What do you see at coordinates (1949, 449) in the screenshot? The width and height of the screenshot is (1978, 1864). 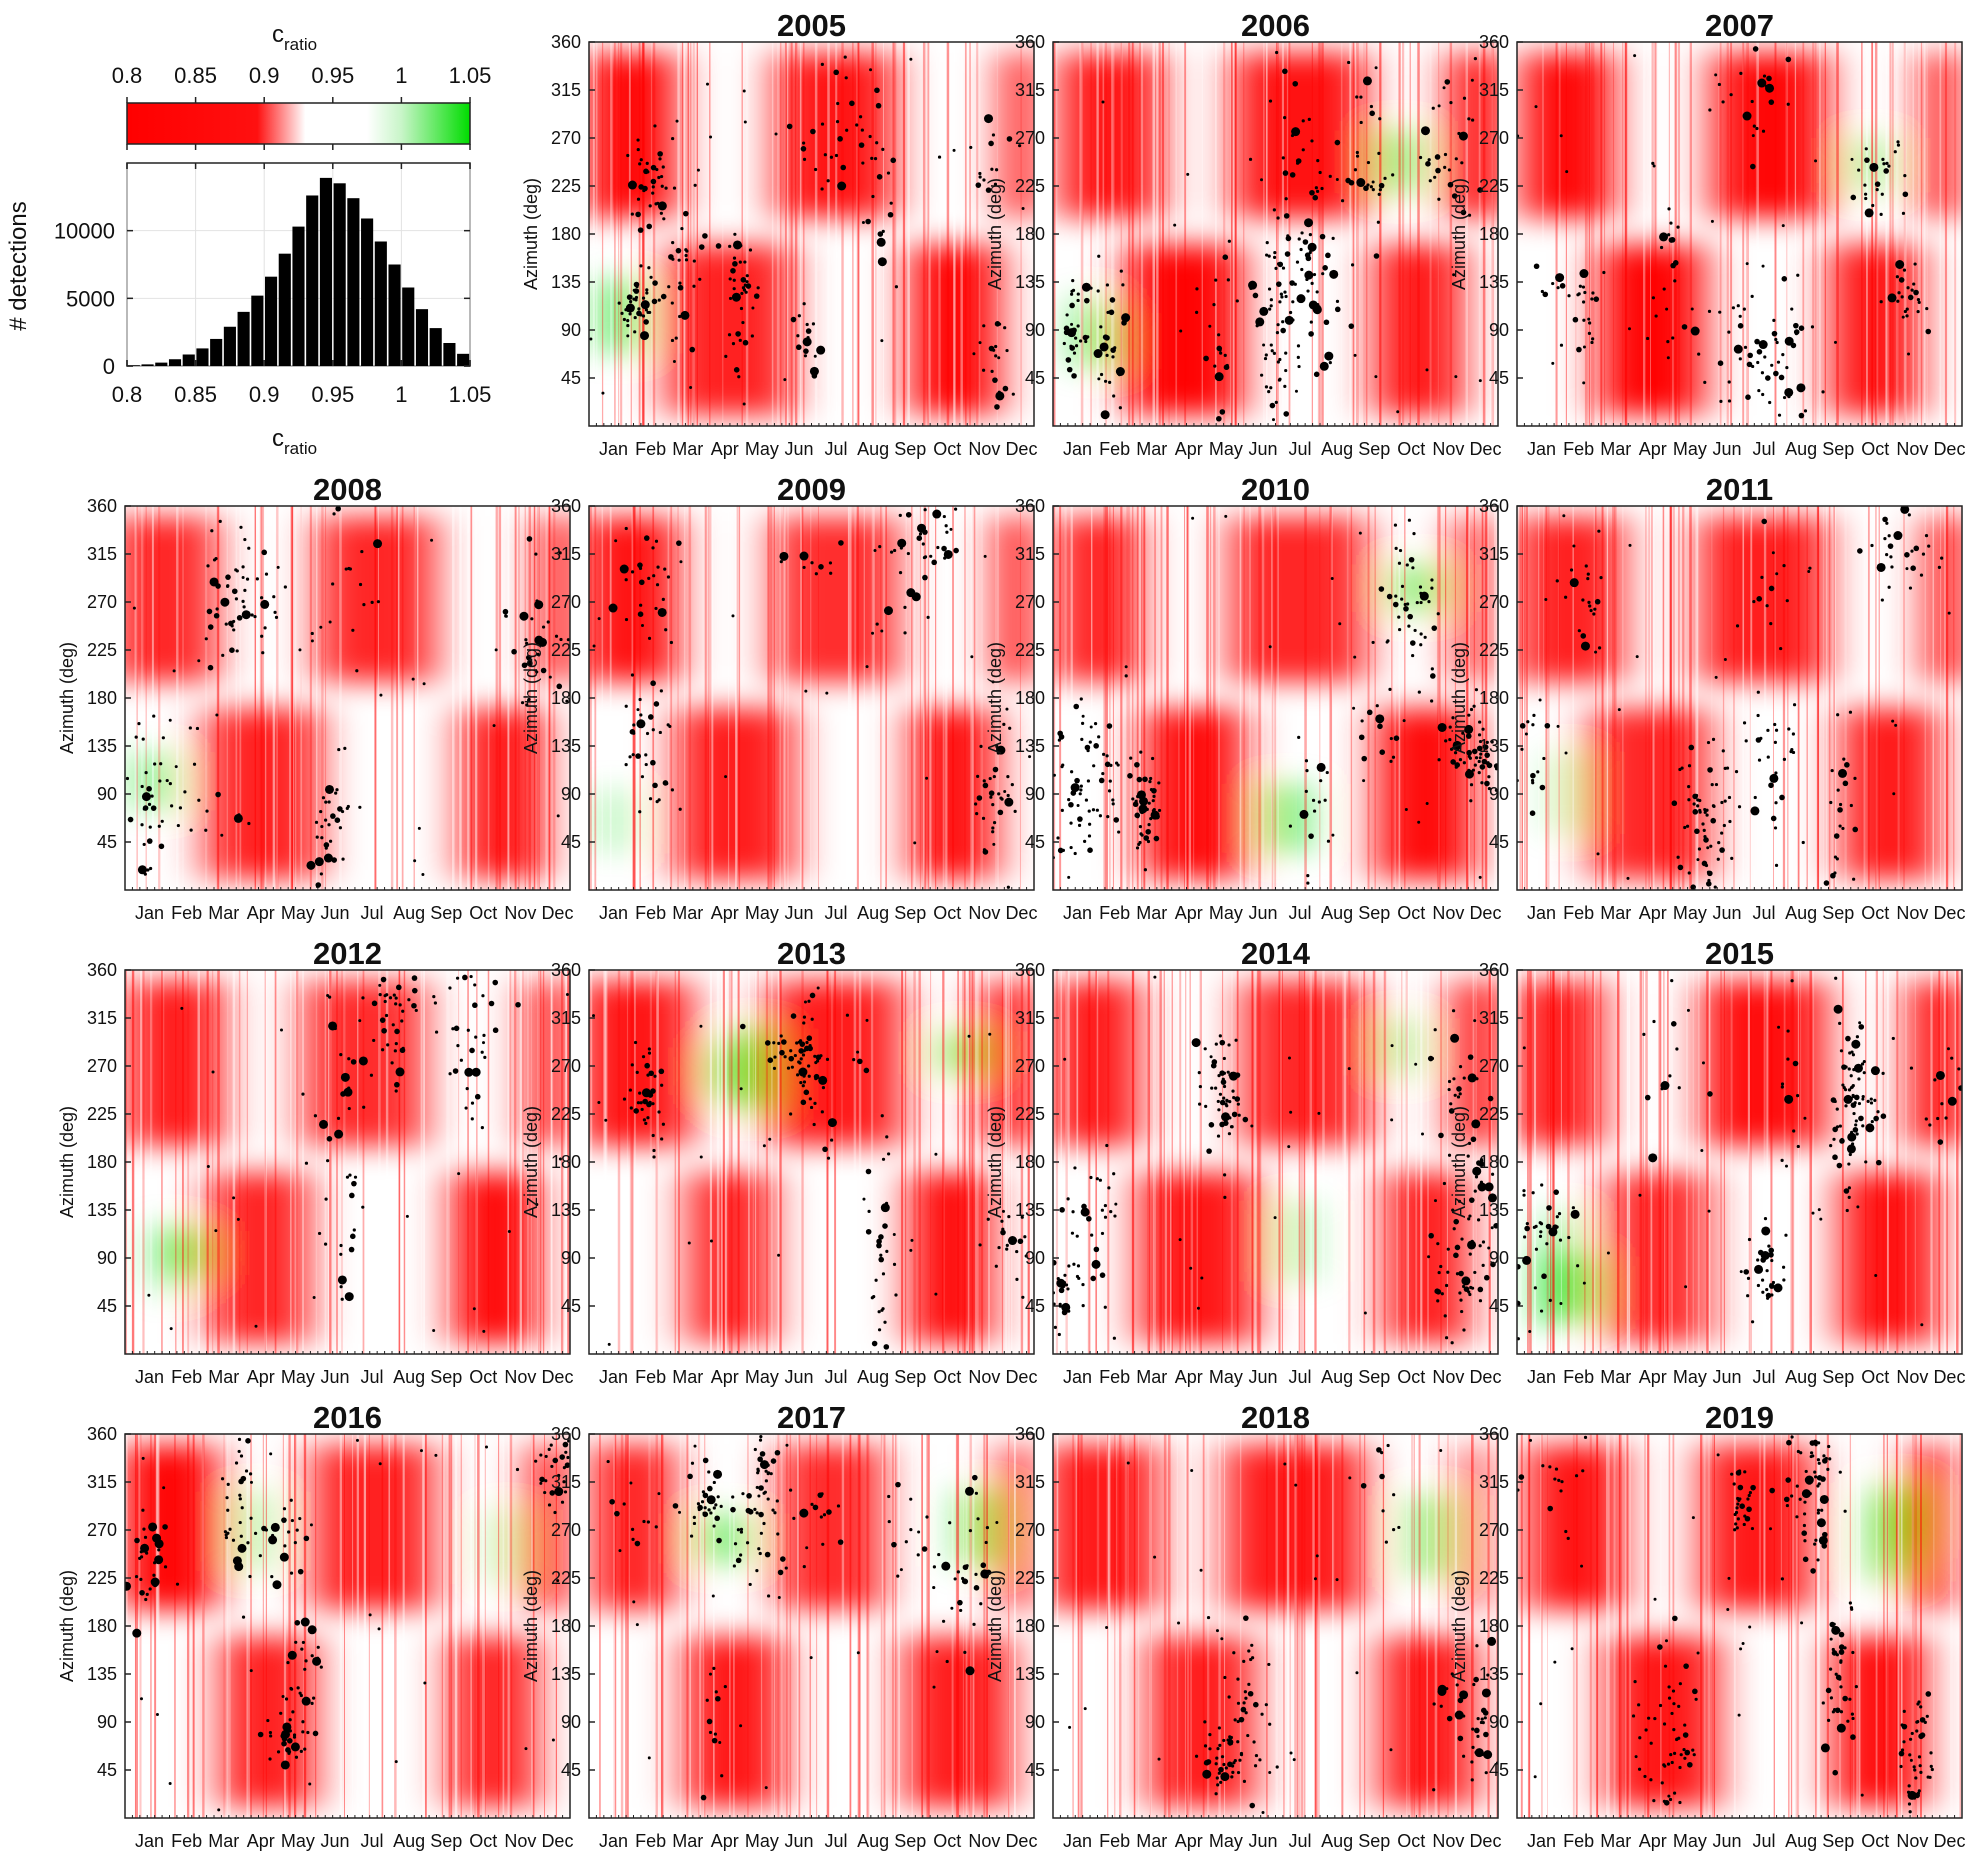 I see `month-tick-label: Dec` at bounding box center [1949, 449].